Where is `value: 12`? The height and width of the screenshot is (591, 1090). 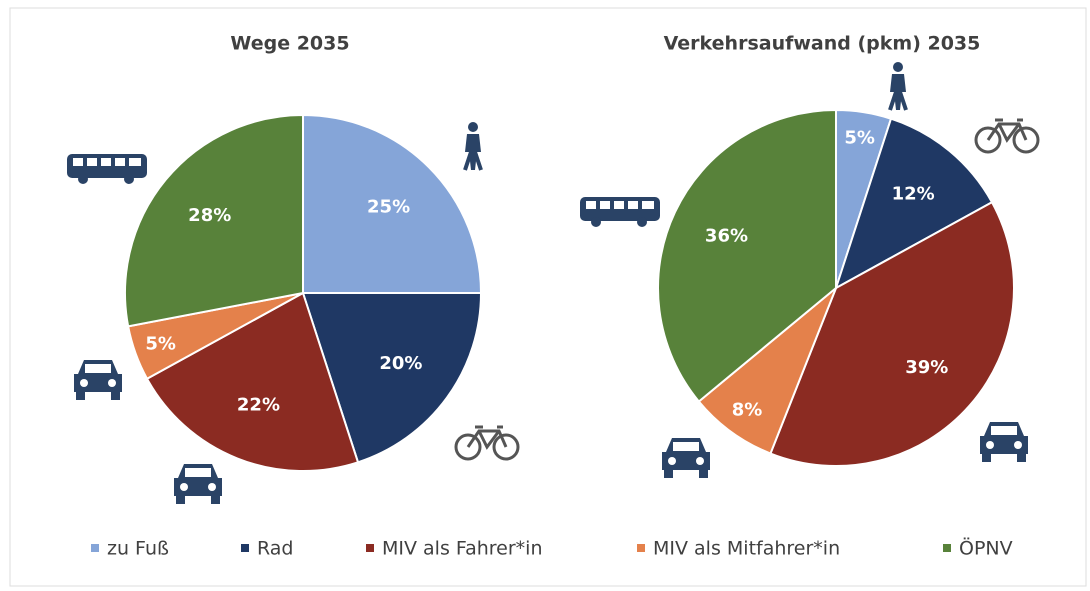 value: 12 is located at coordinates (904, 194).